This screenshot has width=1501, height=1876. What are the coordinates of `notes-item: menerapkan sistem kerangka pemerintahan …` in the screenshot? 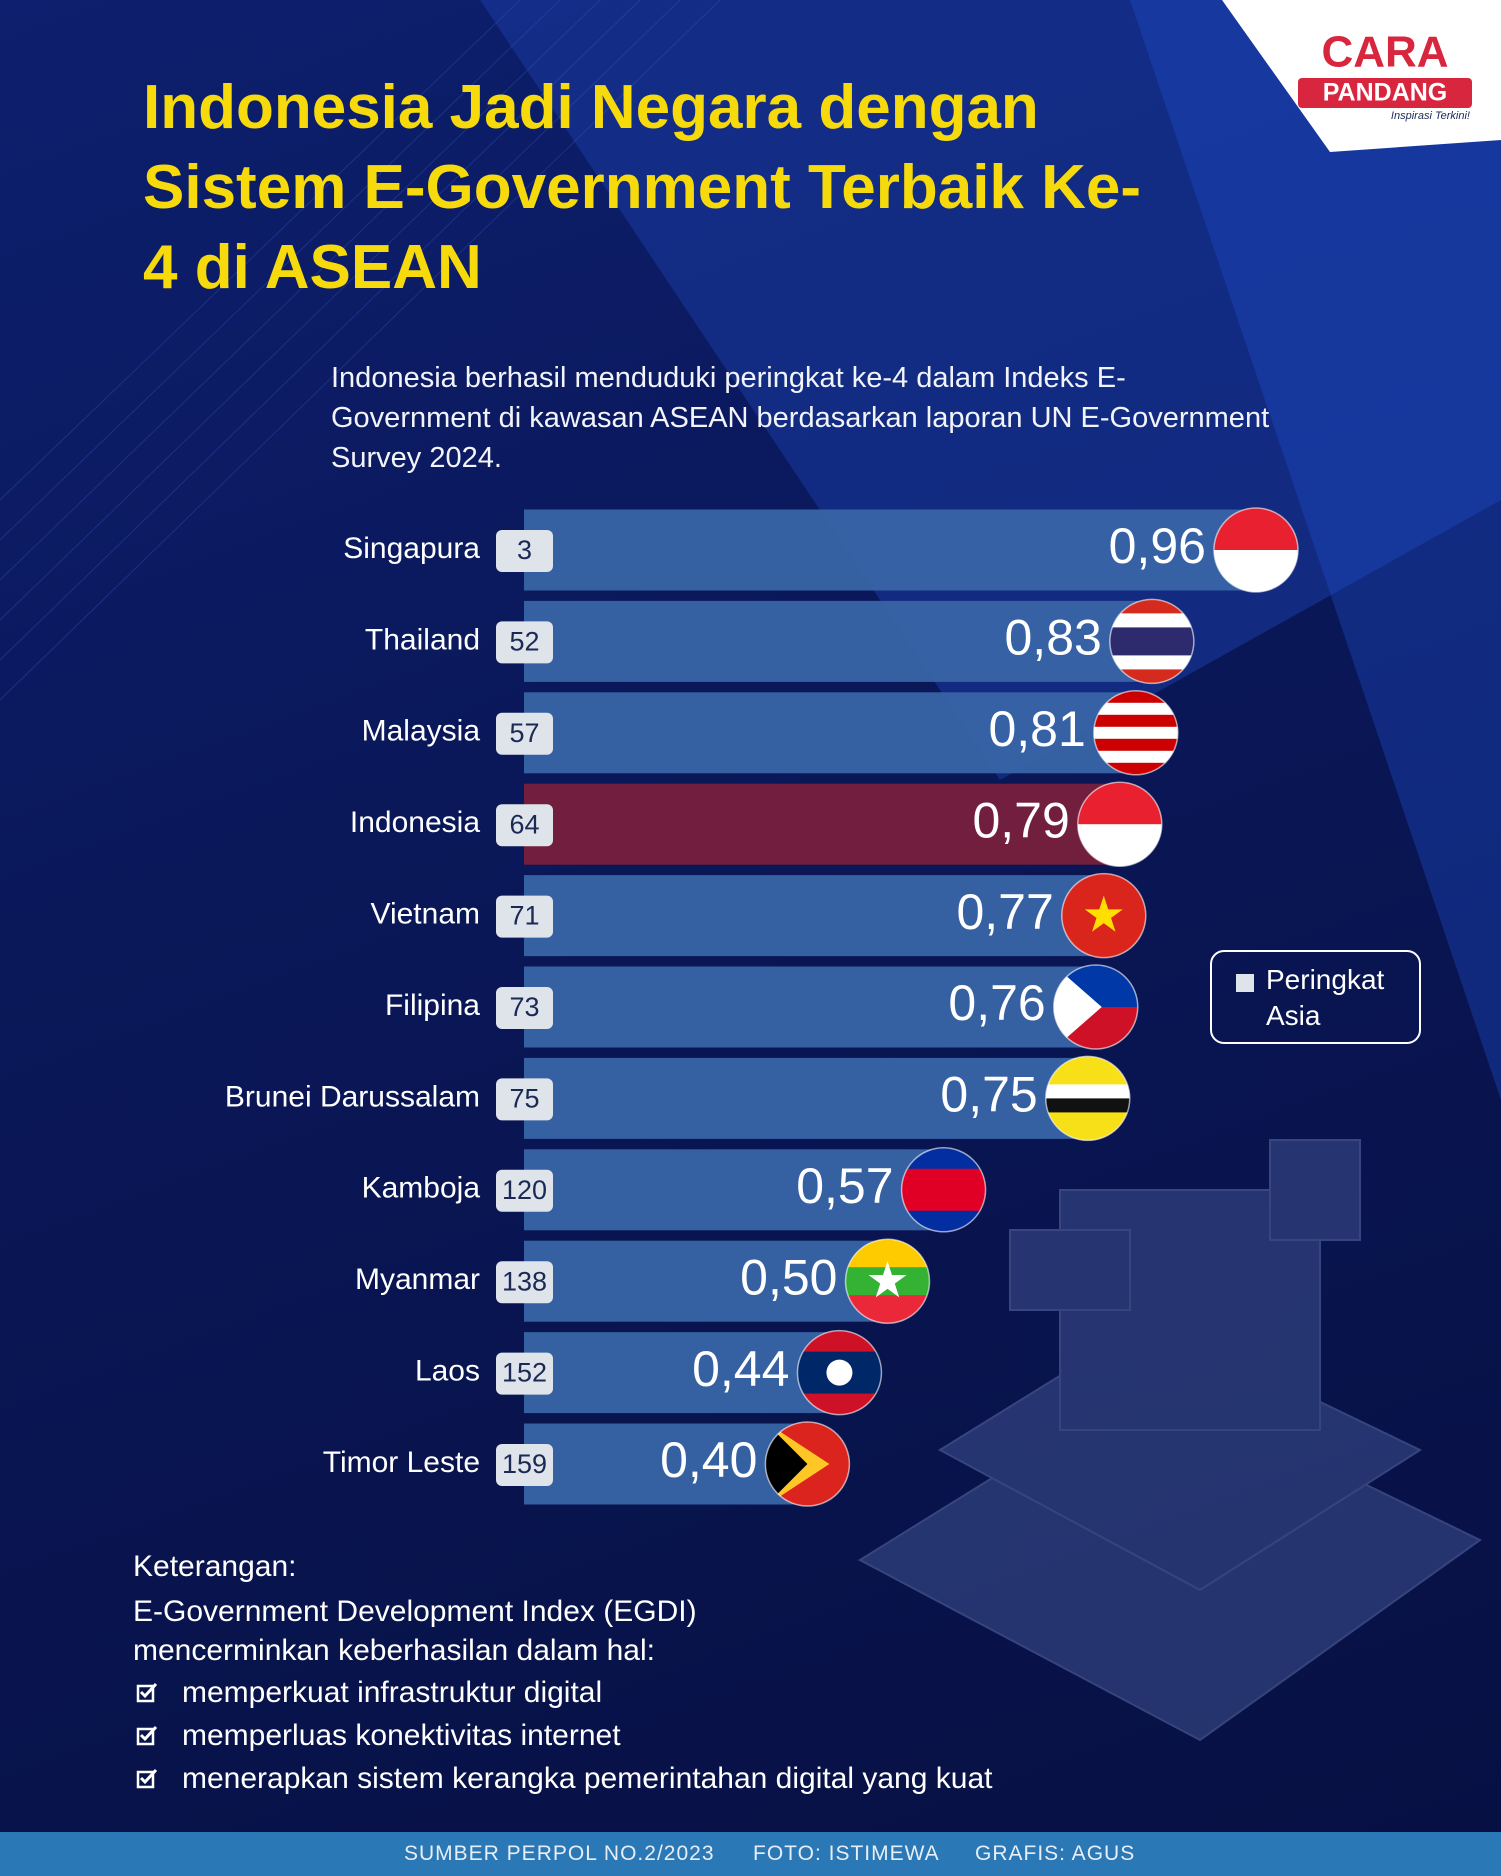 It's located at (587, 1778).